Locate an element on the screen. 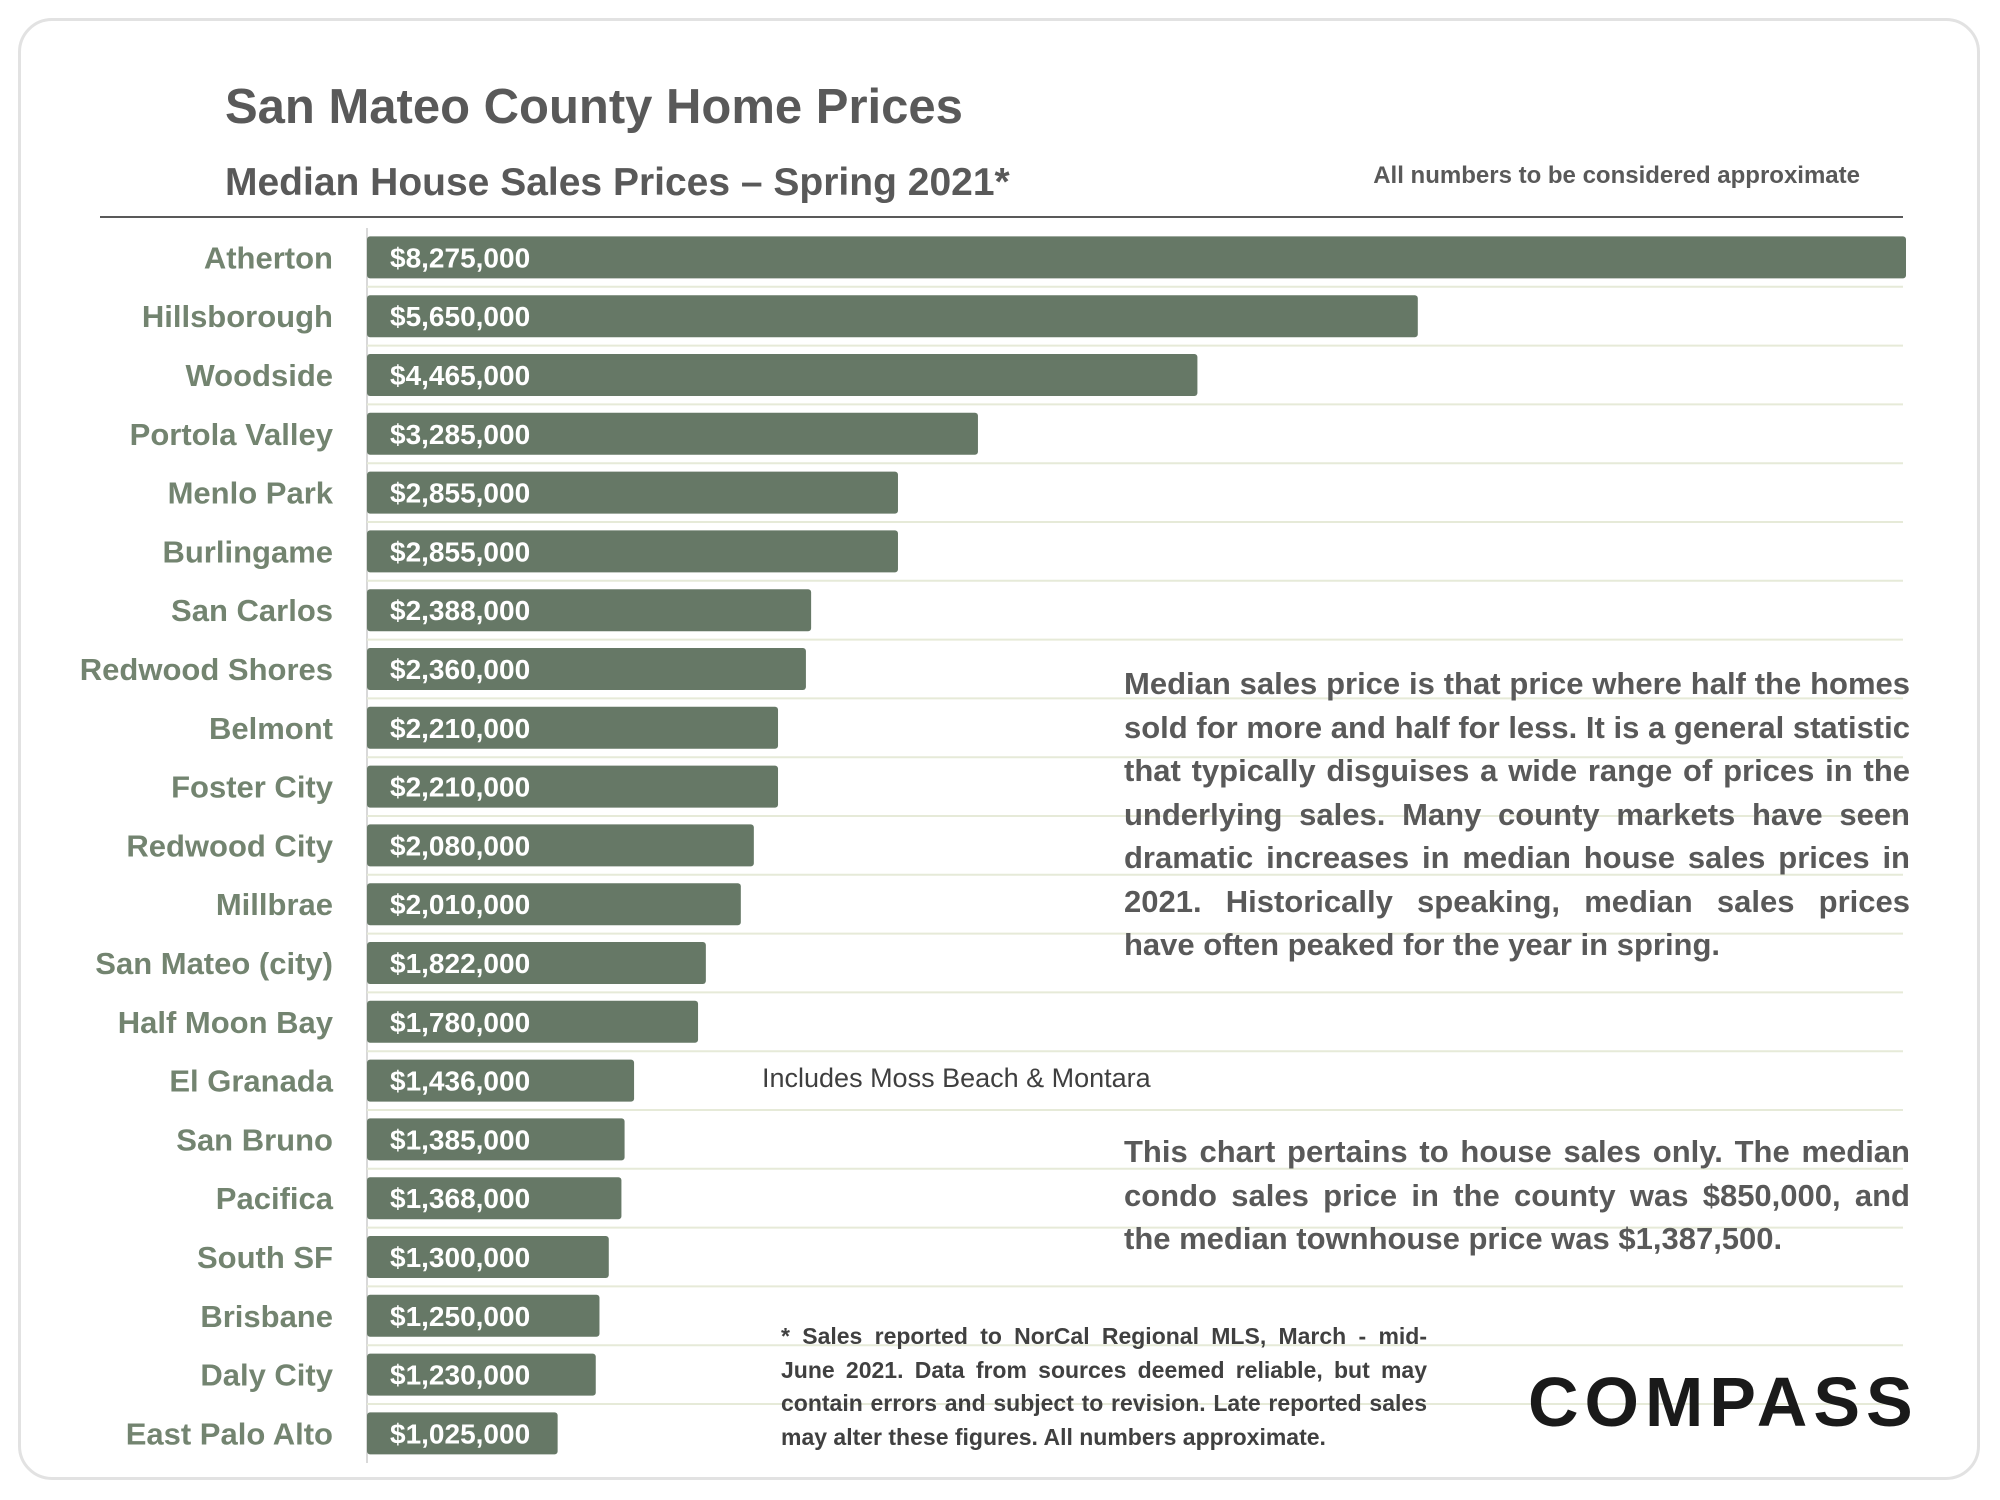 This screenshot has width=2000, height=1500. category-label-half-moon-bay: Half Moon Bay is located at coordinates (226, 1022).